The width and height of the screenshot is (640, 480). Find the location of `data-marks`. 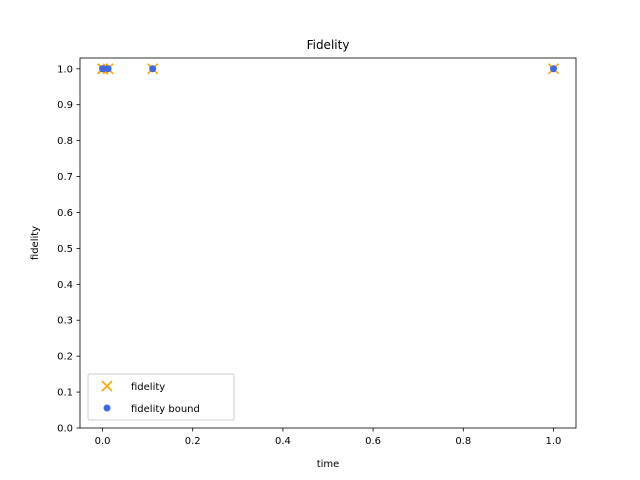

data-marks is located at coordinates (328, 69).